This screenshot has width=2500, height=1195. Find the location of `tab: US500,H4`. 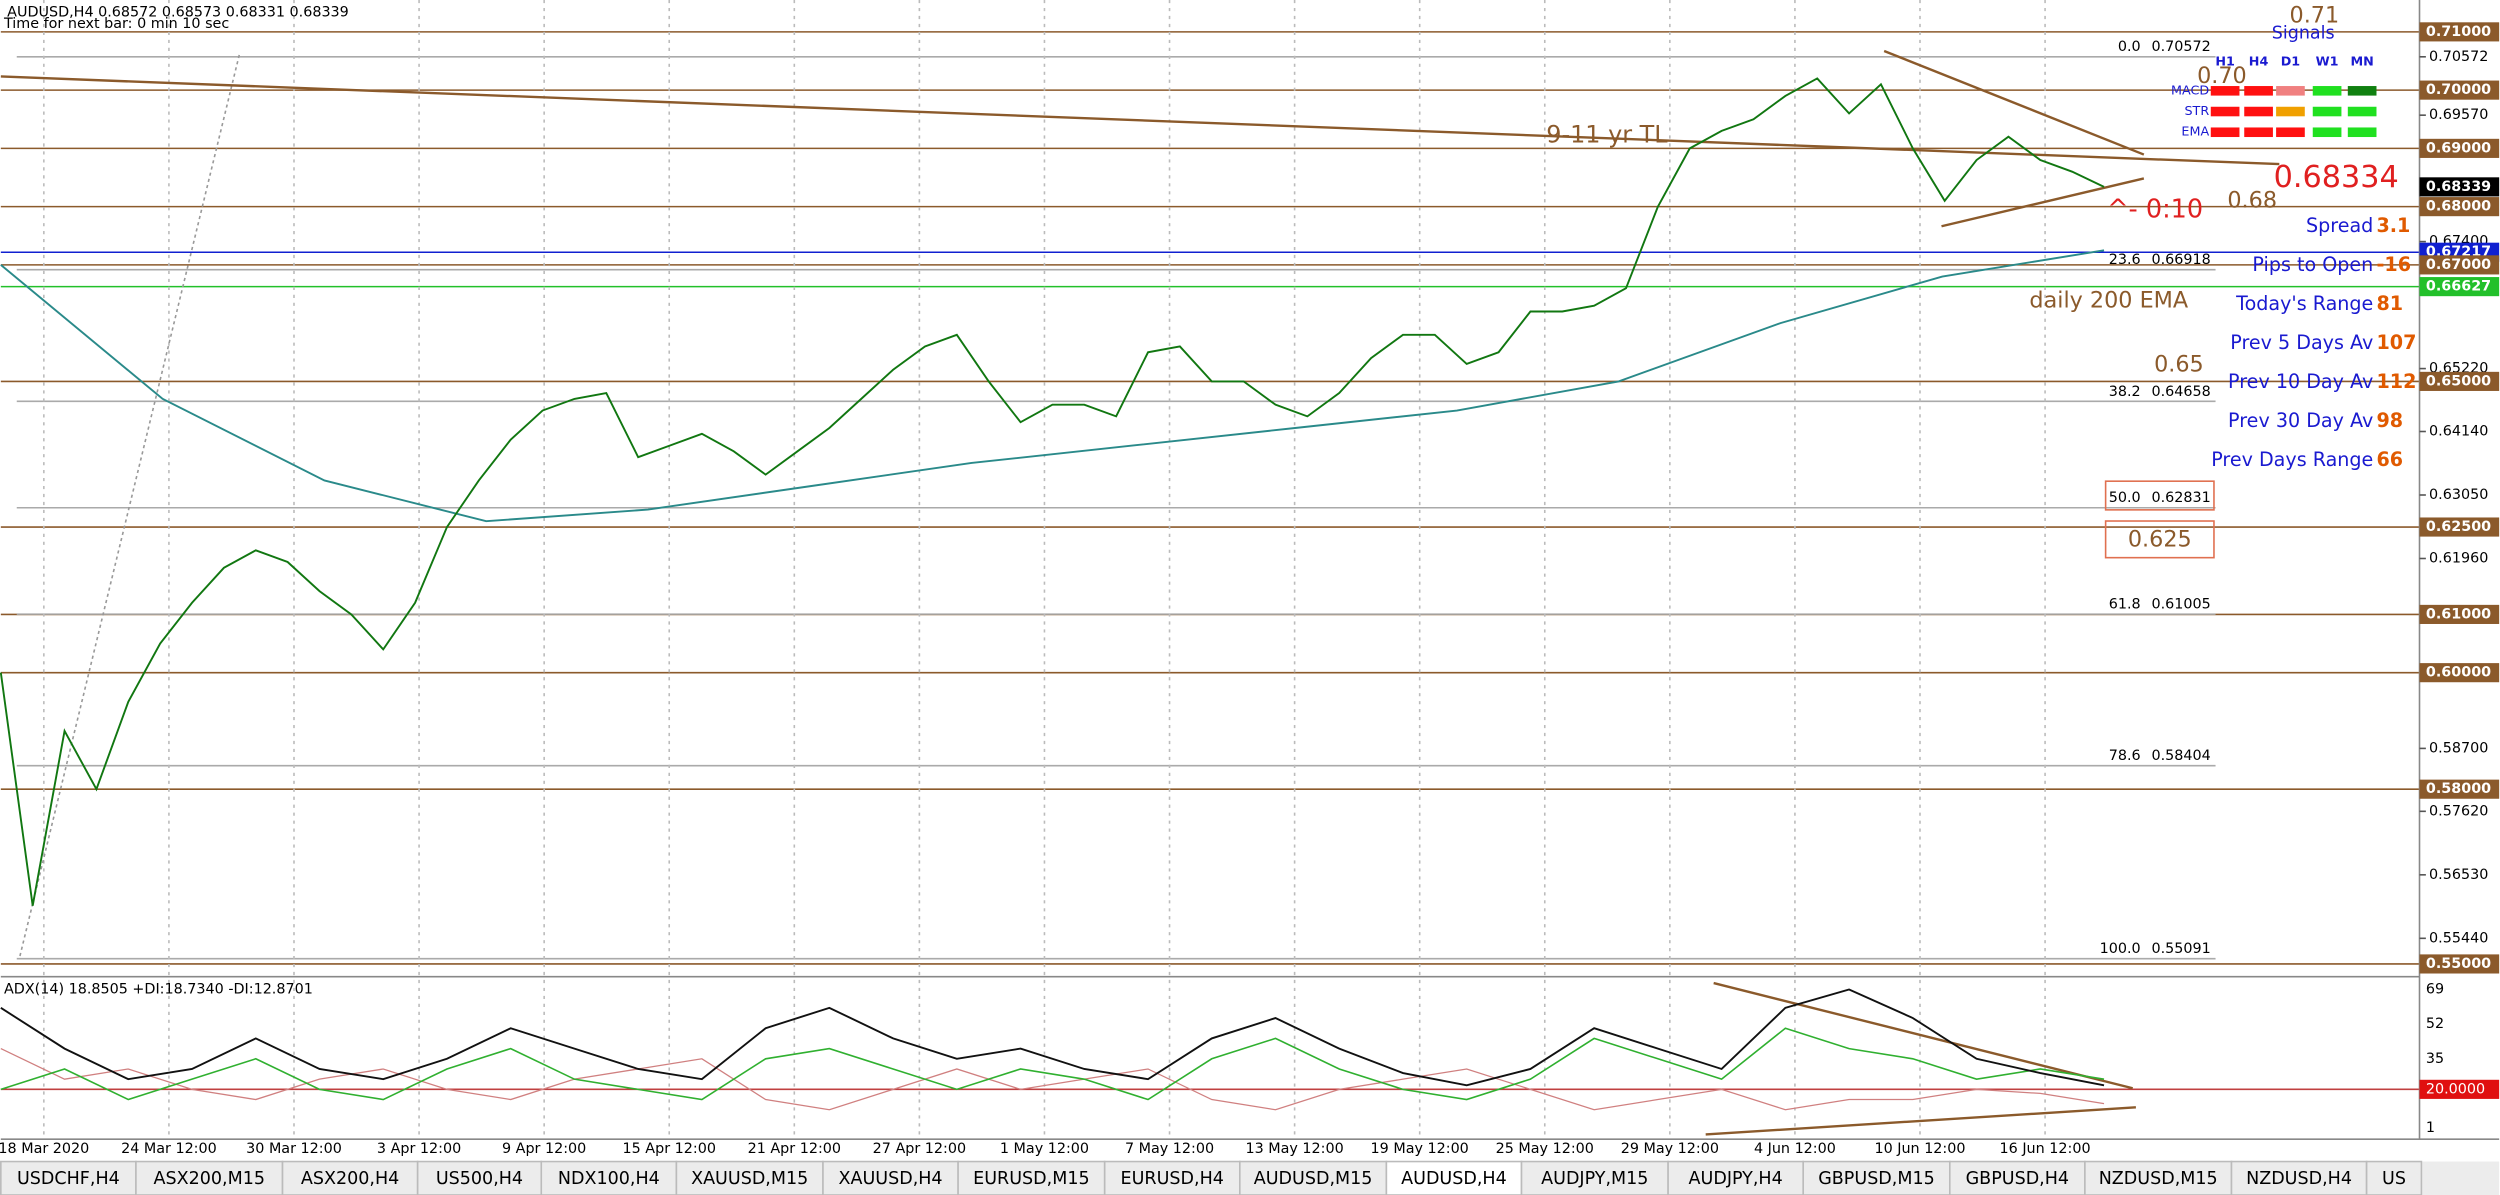

tab: US500,H4 is located at coordinates (479, 1177).